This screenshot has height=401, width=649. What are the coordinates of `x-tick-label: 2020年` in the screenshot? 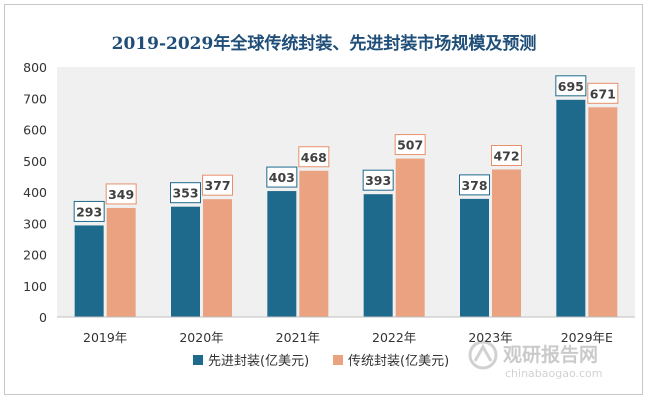 It's located at (201, 337).